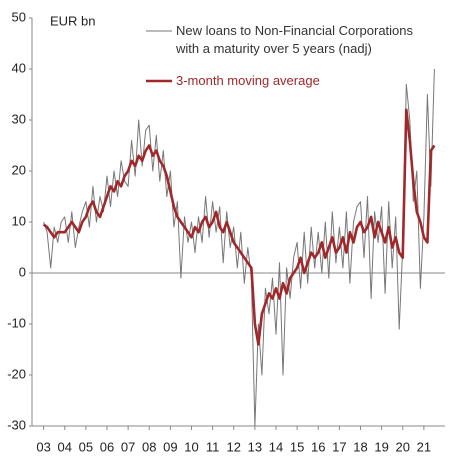  Describe the element at coordinates (19, 169) in the screenshot. I see `y-tick-label: 20` at that location.